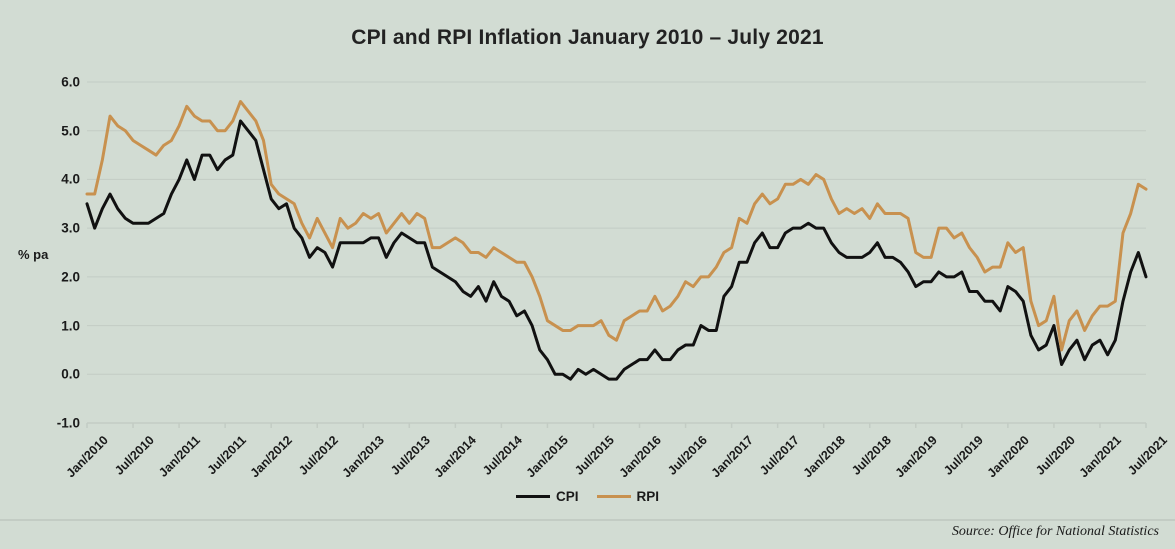  What do you see at coordinates (687, 455) in the screenshot?
I see `x-axis-tick-label: Jul/2016` at bounding box center [687, 455].